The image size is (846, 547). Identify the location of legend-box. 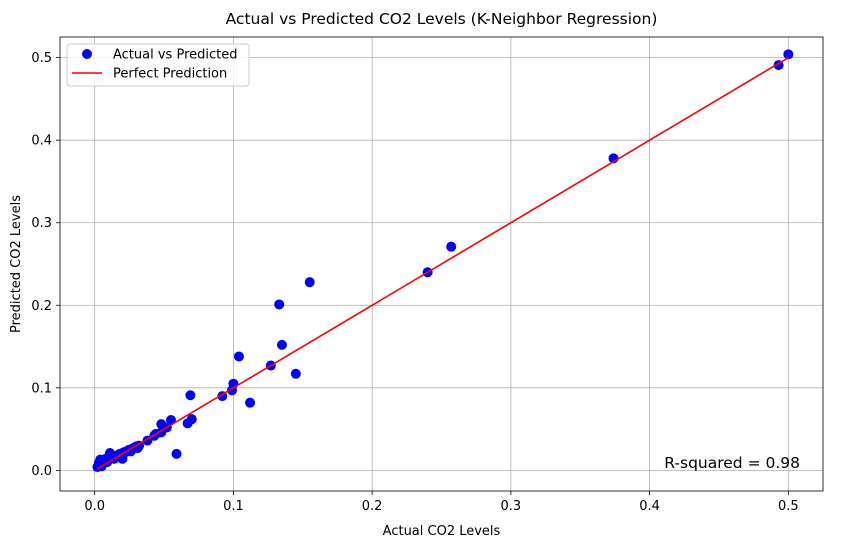
(158, 65).